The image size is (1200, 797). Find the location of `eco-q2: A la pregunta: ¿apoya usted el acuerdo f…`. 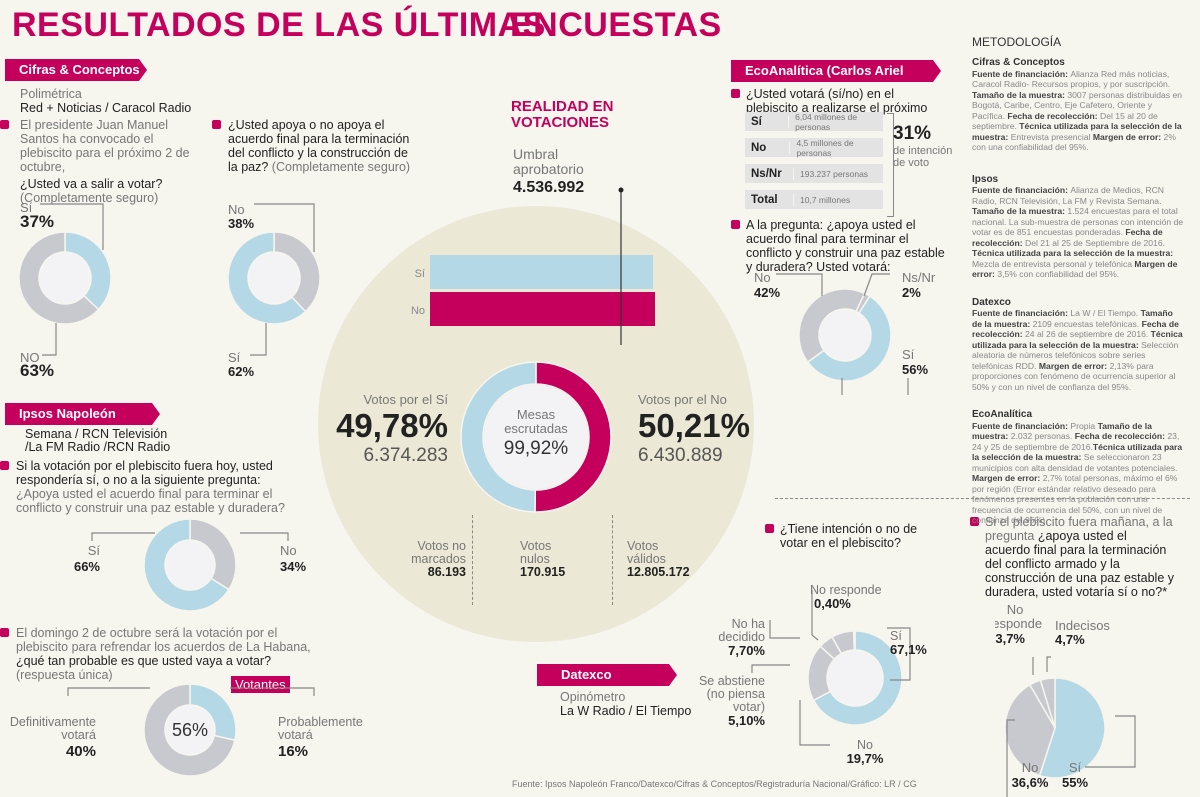

eco-q2: A la pregunta: ¿apoya usted el acuerdo f… is located at coordinates (838, 246).